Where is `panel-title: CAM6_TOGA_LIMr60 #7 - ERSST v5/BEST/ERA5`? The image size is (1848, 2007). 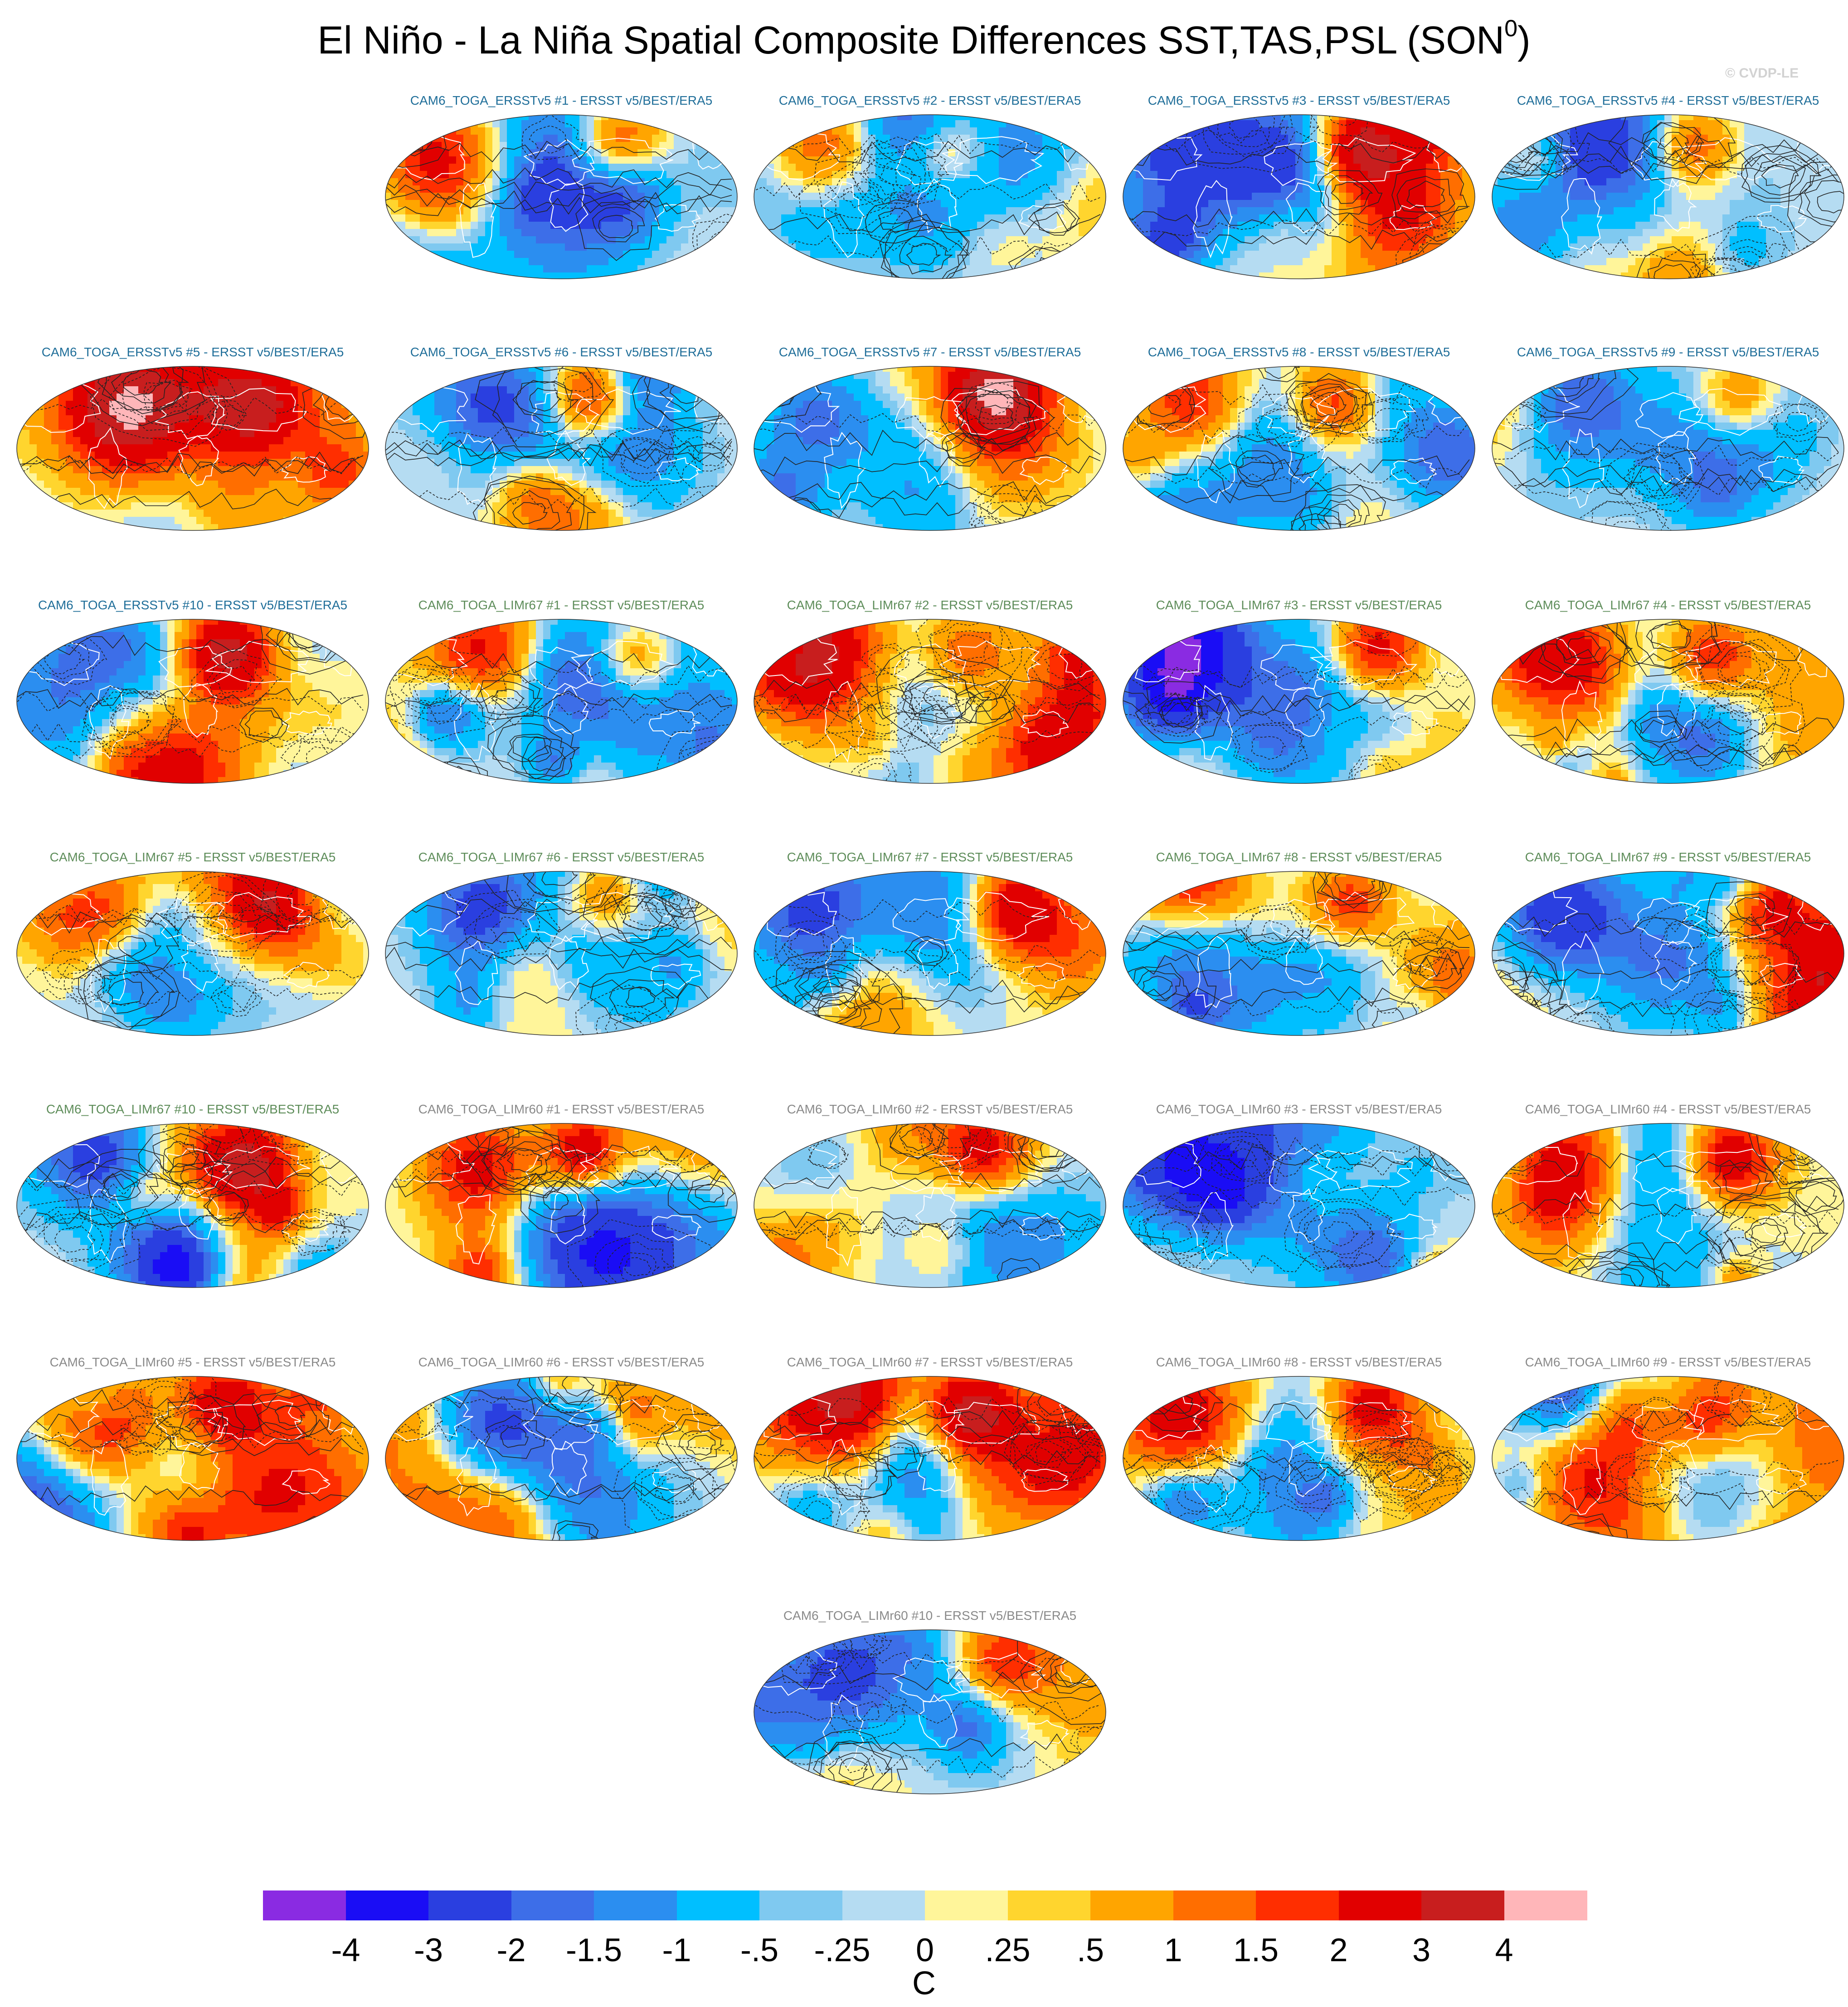 panel-title: CAM6_TOGA_LIMr60 #7 - ERSST v5/BEST/ERA5 is located at coordinates (930, 1362).